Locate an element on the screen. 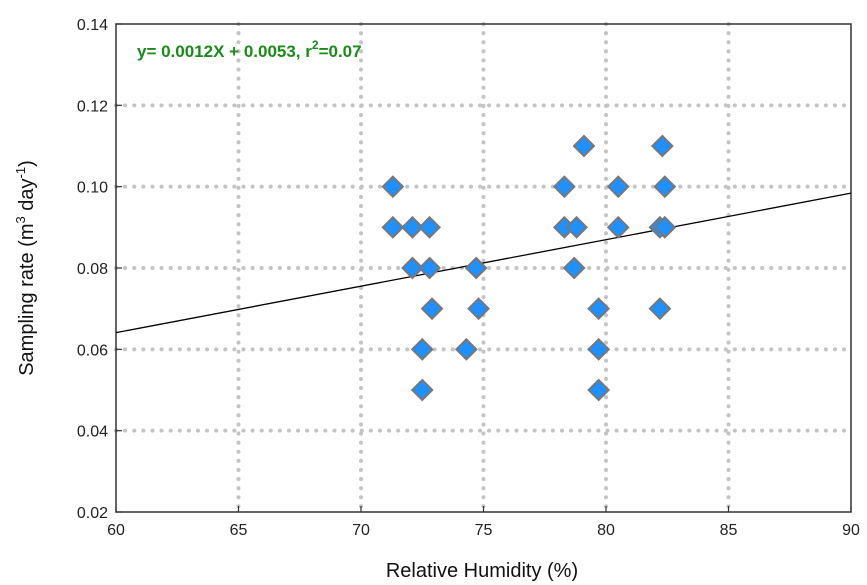 The height and width of the screenshot is (585, 867). equation-superscript: 2 is located at coordinates (315, 45).